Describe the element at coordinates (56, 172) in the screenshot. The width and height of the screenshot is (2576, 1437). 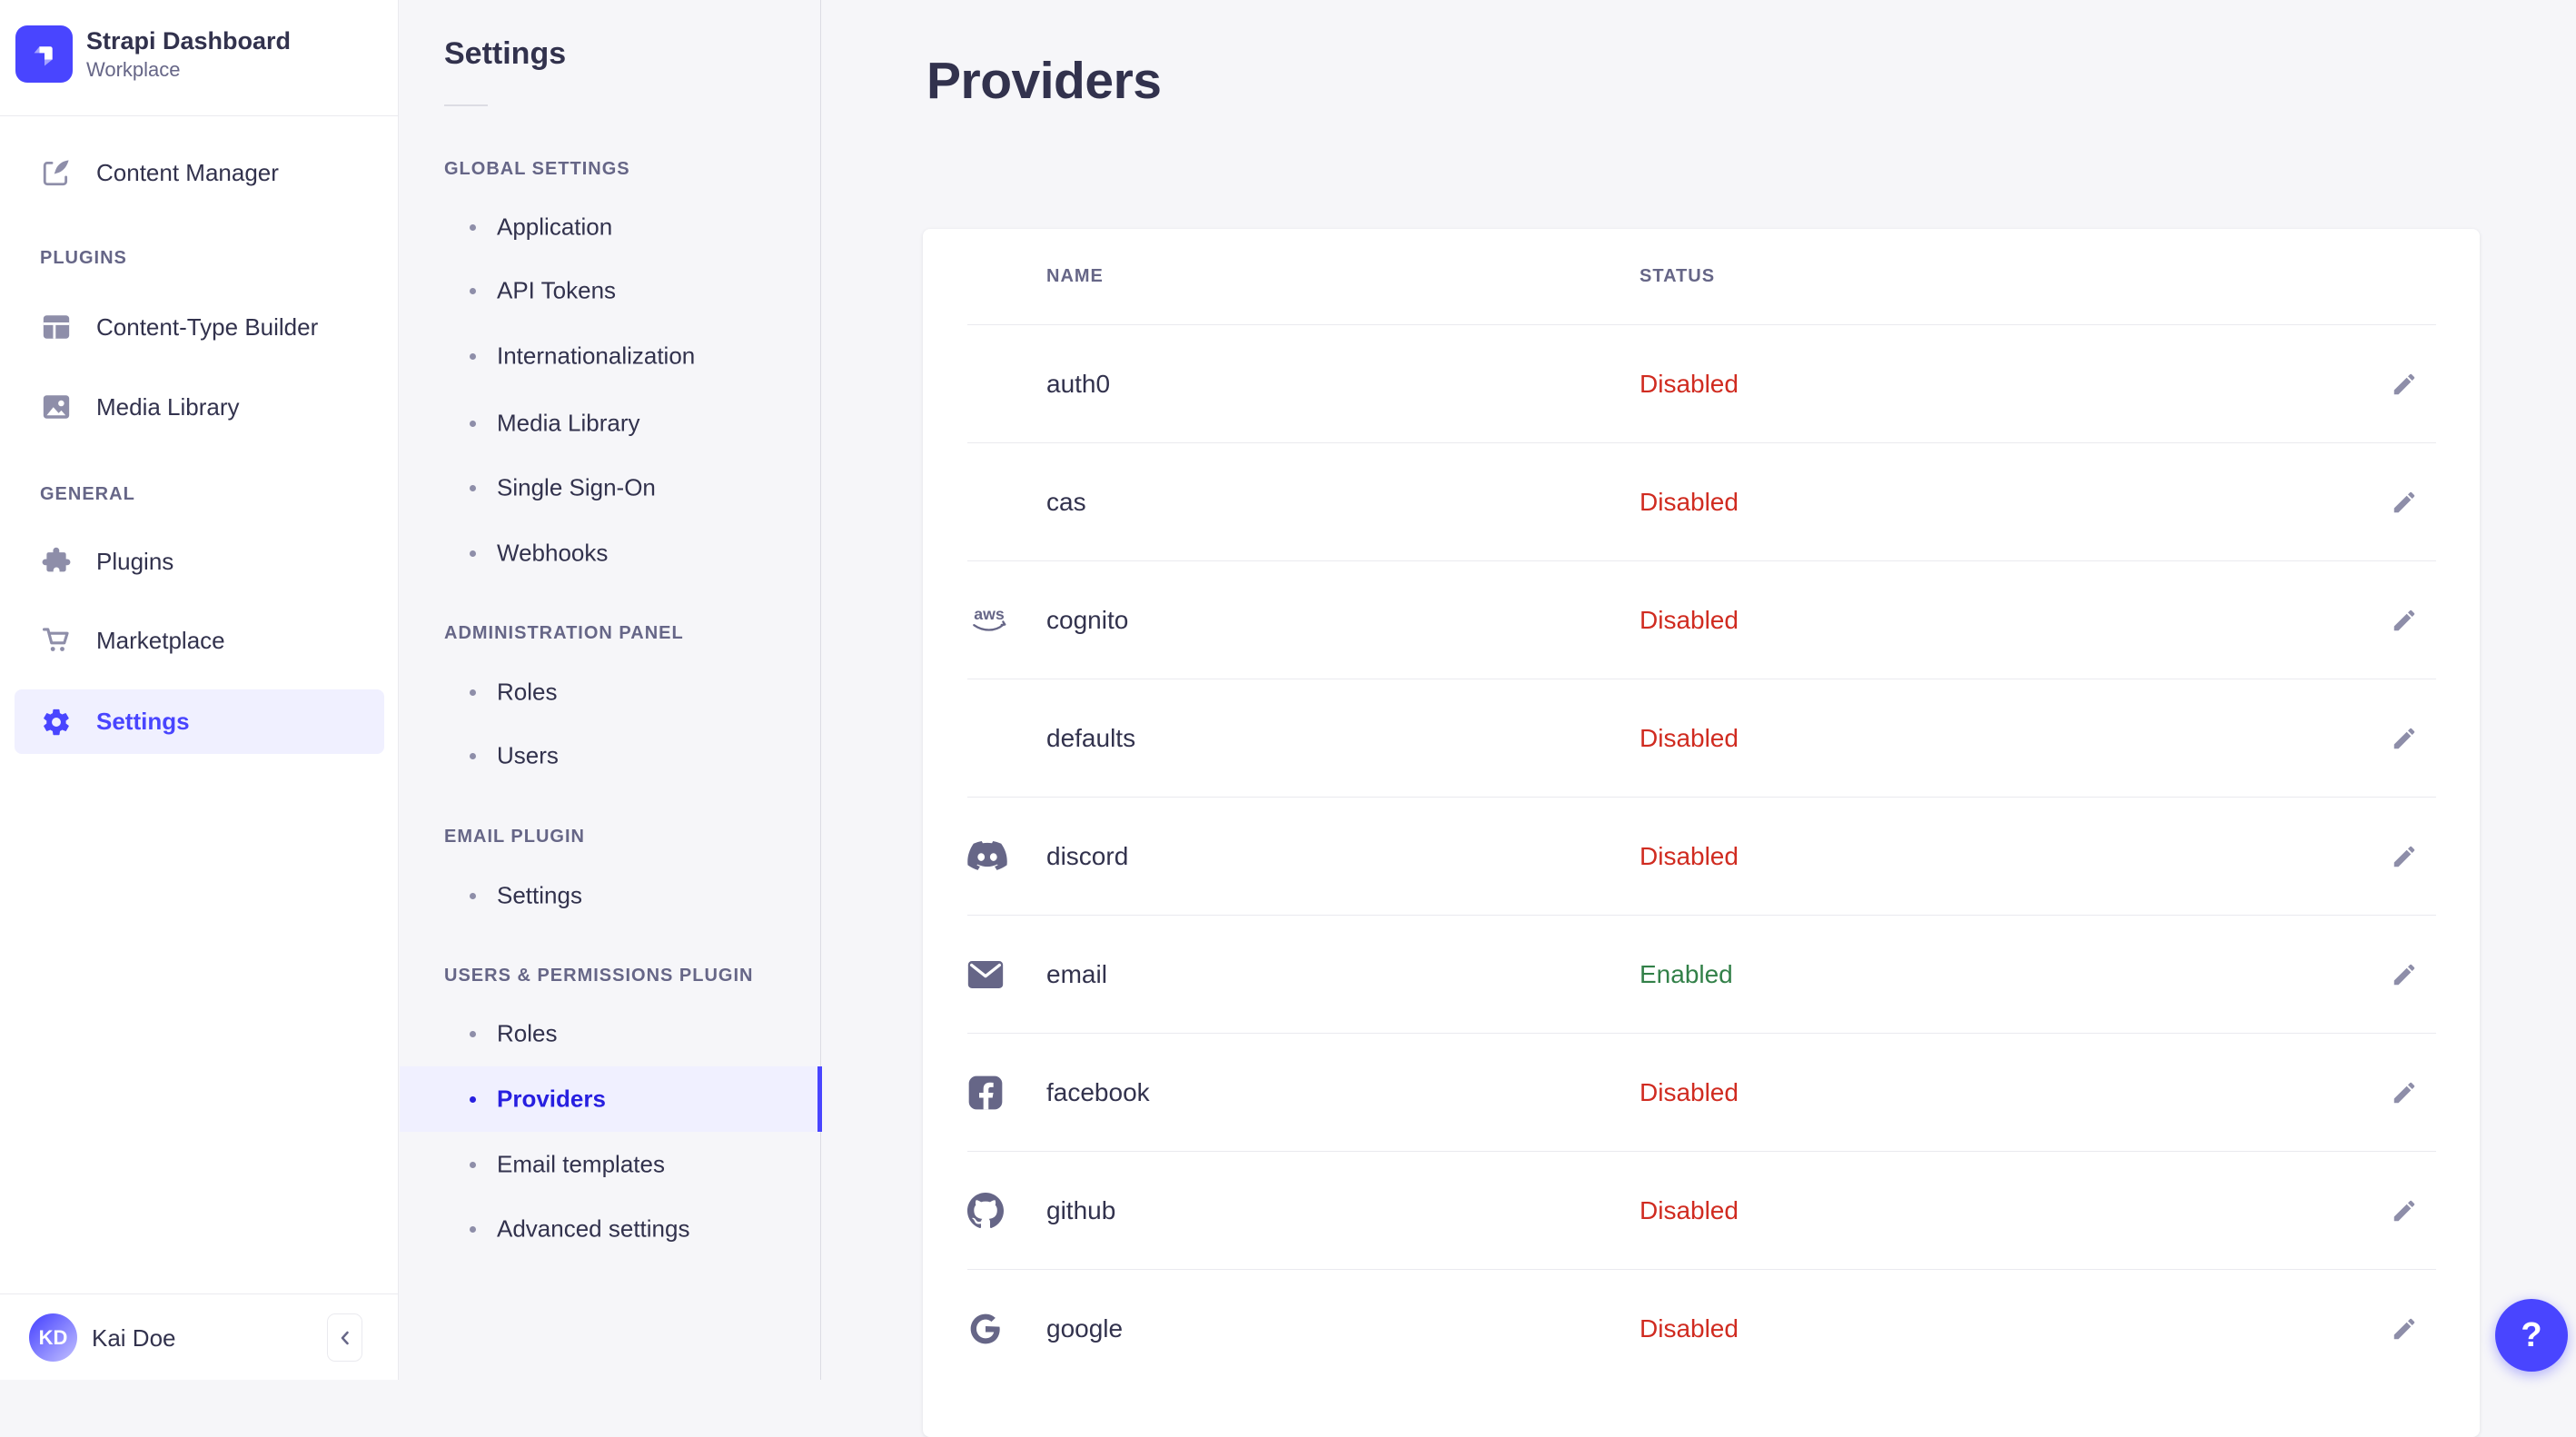
I see `content-manager-icon` at that location.